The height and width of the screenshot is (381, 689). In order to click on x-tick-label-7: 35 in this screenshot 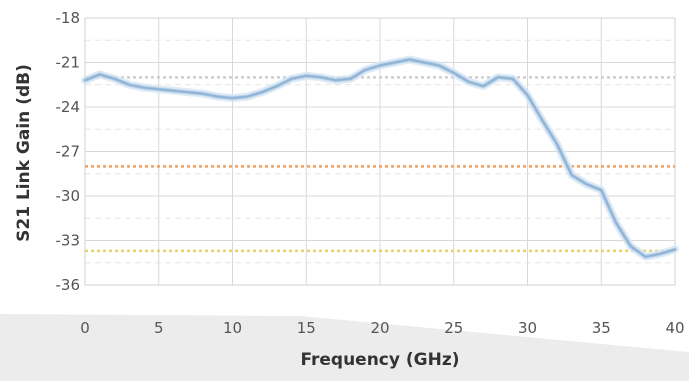, I will do `click(601, 328)`.